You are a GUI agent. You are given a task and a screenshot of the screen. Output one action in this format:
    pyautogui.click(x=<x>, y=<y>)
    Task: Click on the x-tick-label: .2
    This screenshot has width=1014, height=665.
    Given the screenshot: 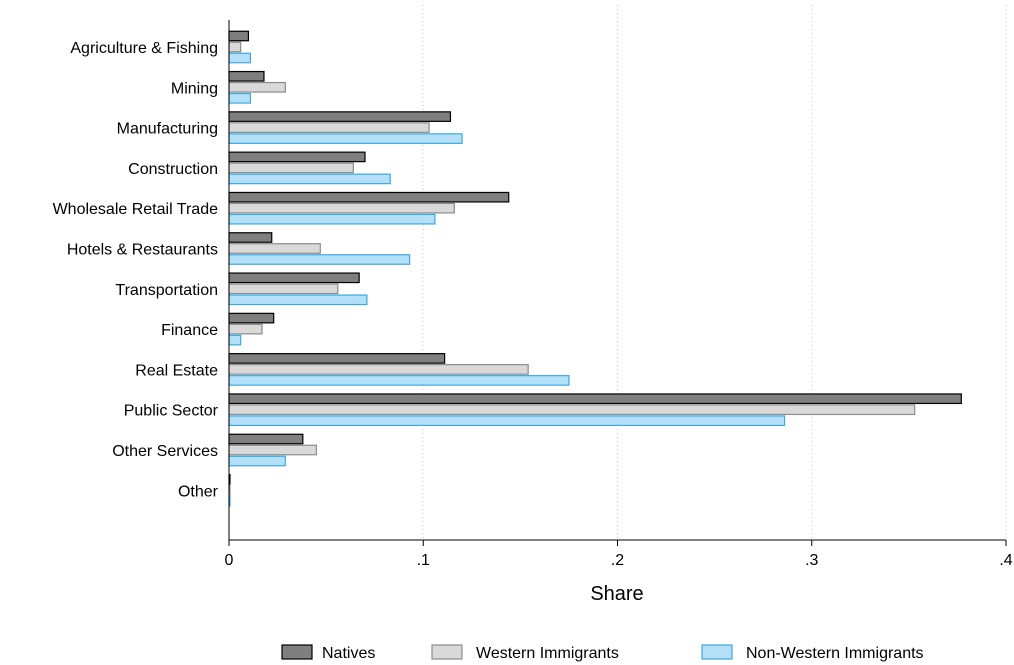 What is the action you would take?
    pyautogui.click(x=617, y=560)
    